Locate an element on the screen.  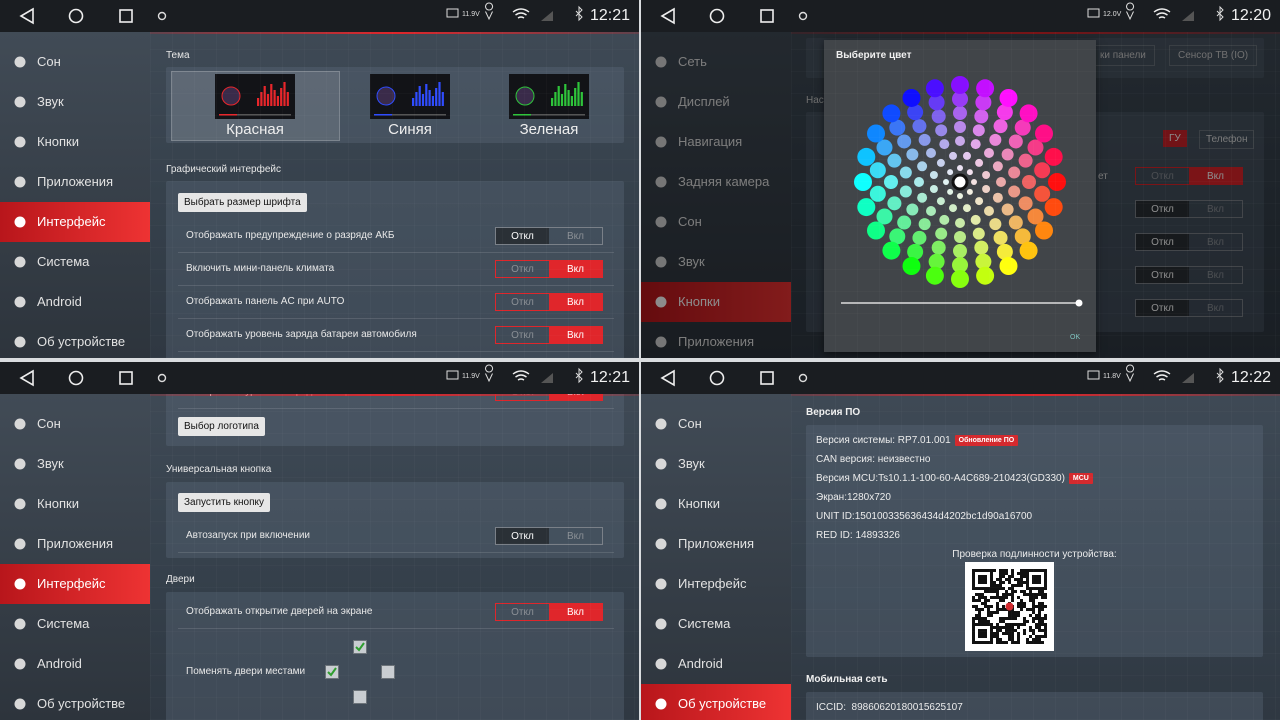
dialog-ok: OK is located at coordinates (1075, 337).